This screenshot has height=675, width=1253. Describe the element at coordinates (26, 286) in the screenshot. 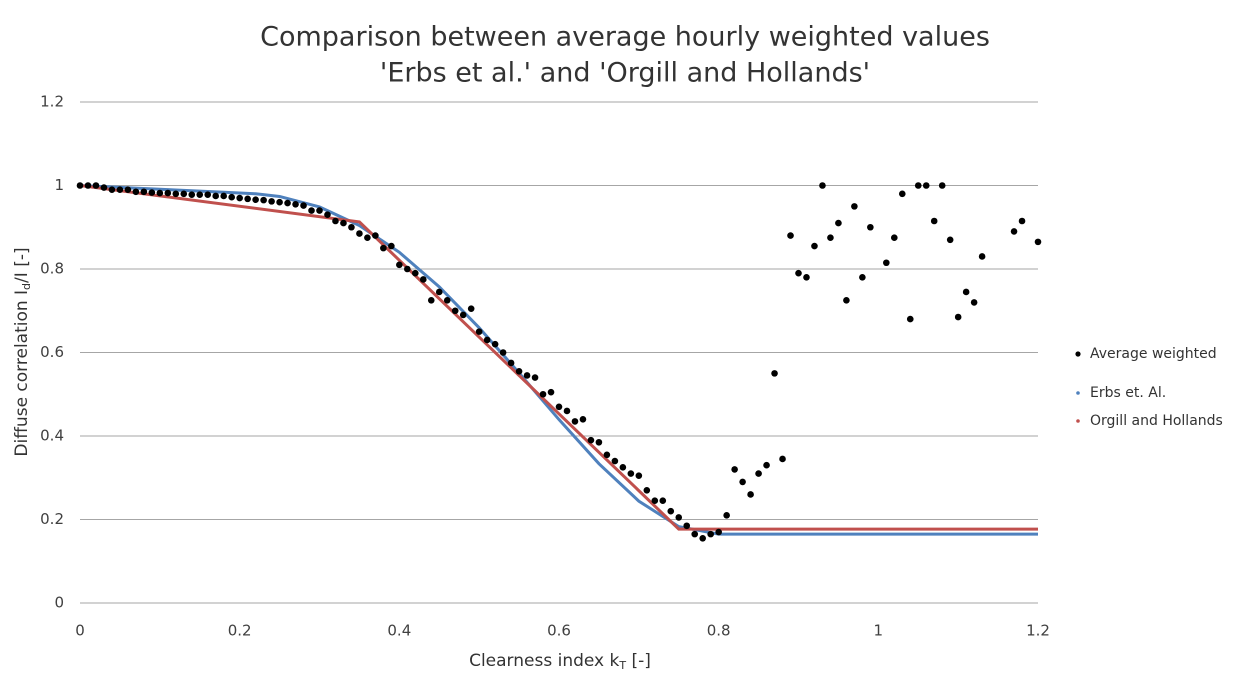

I see `y-axis-label-sub: d` at that location.